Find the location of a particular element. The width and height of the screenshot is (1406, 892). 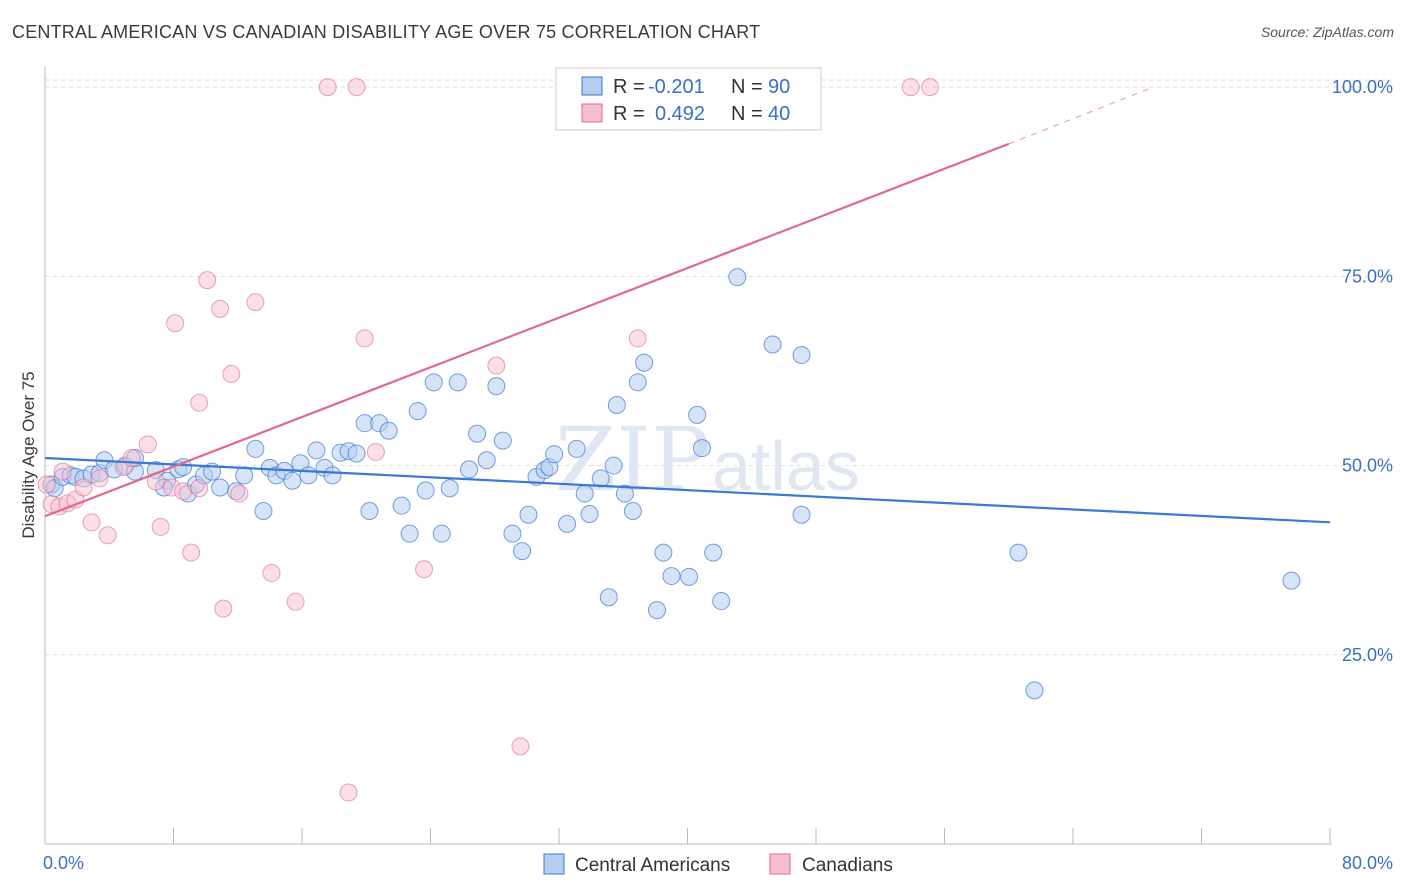

legend-n-value-2: 40 is located at coordinates (779, 114).